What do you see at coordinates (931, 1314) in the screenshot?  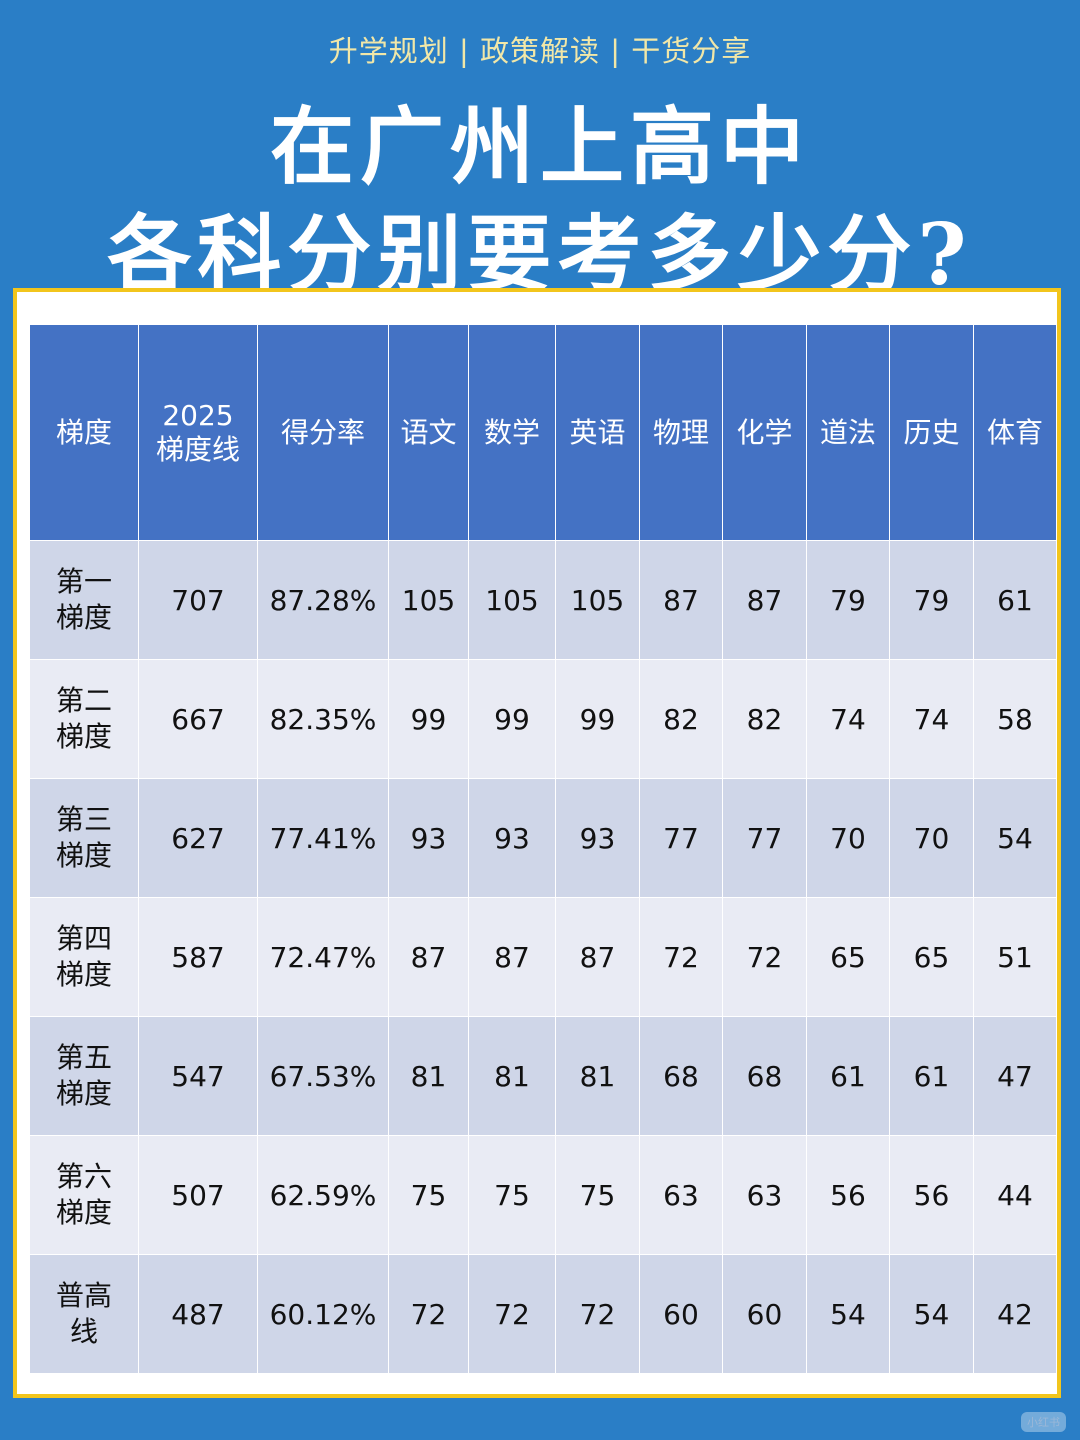 I see `subject-score-history: 54` at bounding box center [931, 1314].